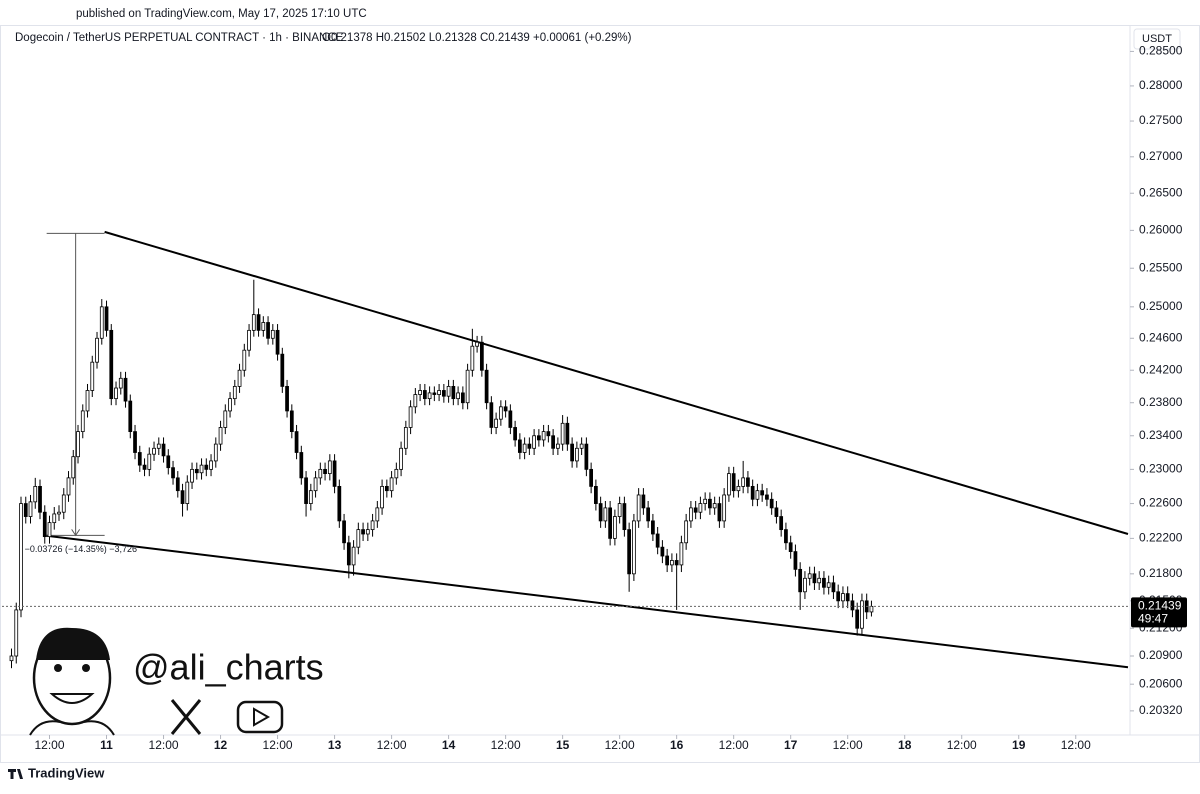  What do you see at coordinates (262, 717) in the screenshot?
I see `youtube-play` at bounding box center [262, 717].